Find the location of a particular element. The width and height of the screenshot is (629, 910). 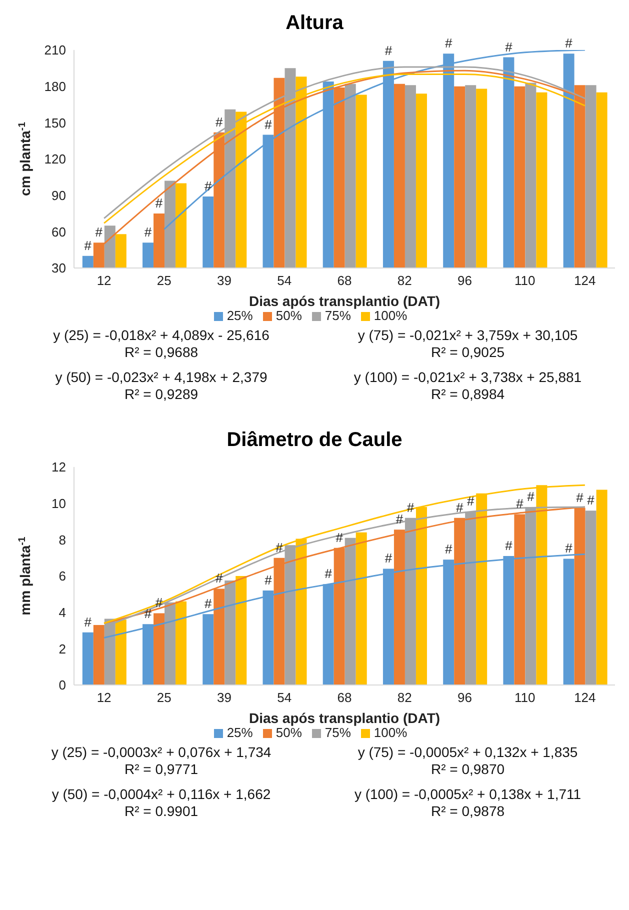

chart-title: Diâmetro de Caule is located at coordinates (315, 440).